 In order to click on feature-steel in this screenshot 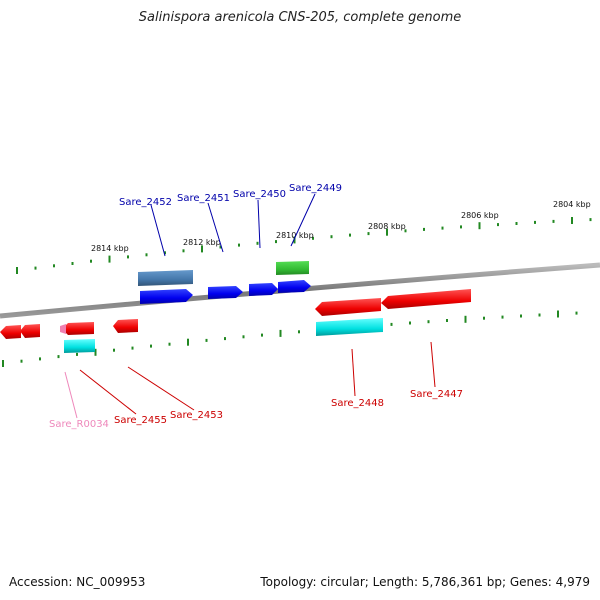, I will do `click(165, 278)`.